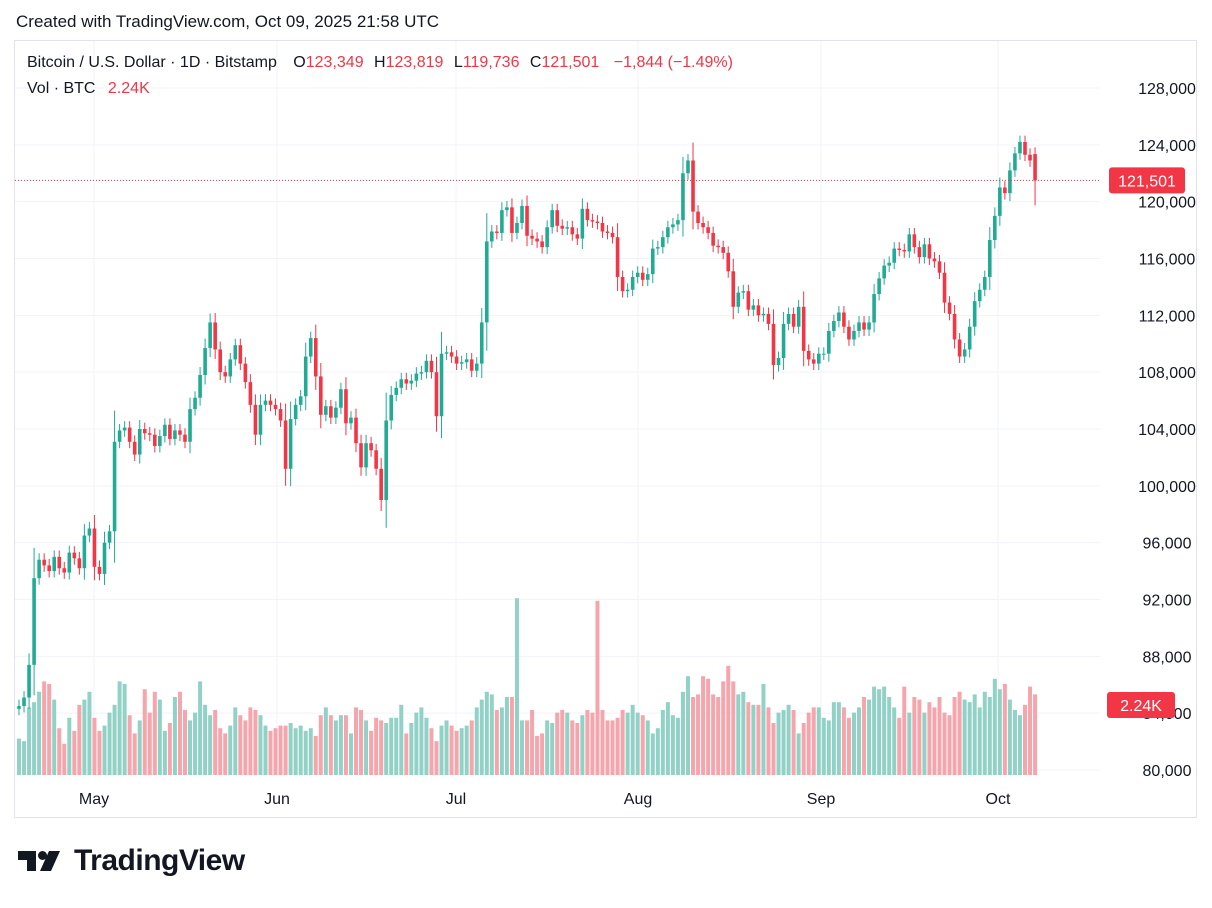 This screenshot has height=908, width=1212. What do you see at coordinates (88, 89) in the screenshot?
I see `volume-legend: Vol · BTC 2.24K` at bounding box center [88, 89].